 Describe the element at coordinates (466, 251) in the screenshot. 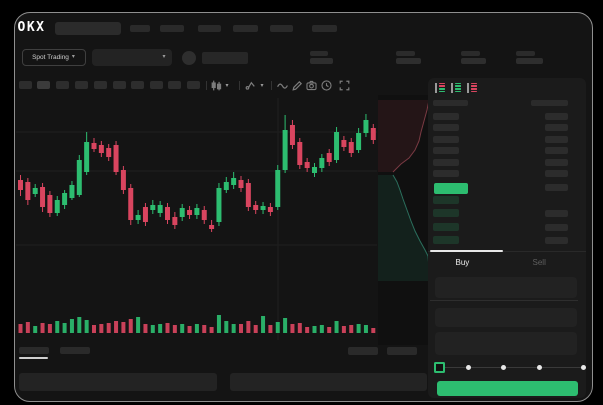

I see `buy-tab-indicator` at that location.